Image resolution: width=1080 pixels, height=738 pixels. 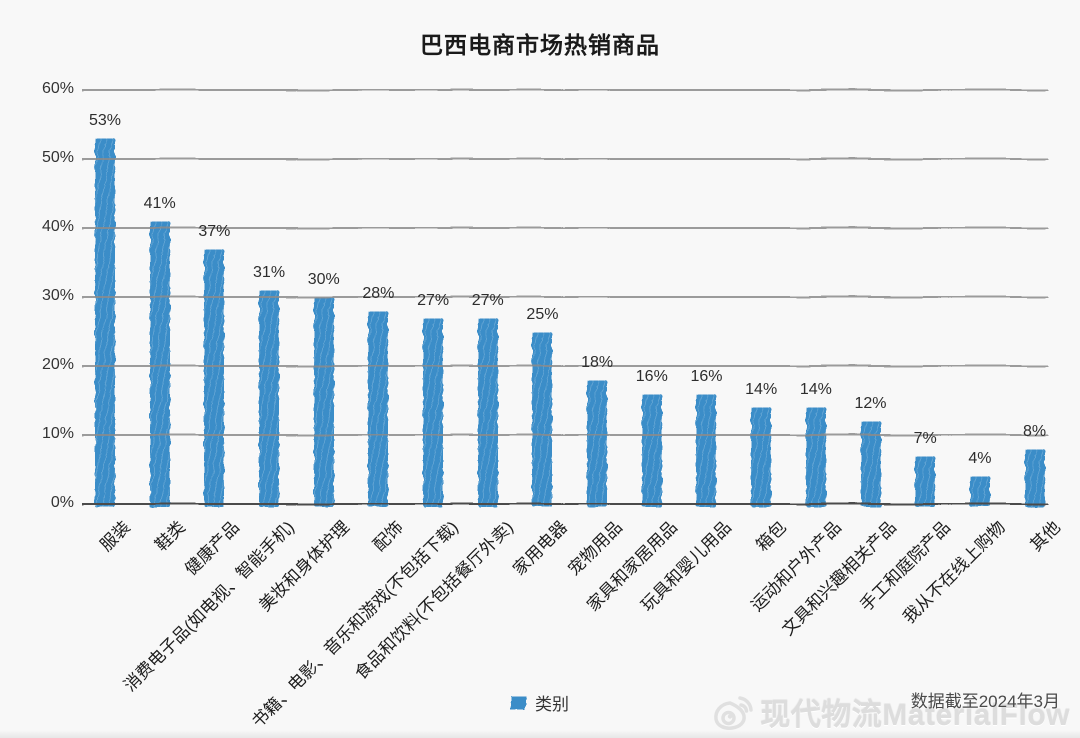 What do you see at coordinates (552, 704) in the screenshot?
I see `legend-label: 类别` at bounding box center [552, 704].